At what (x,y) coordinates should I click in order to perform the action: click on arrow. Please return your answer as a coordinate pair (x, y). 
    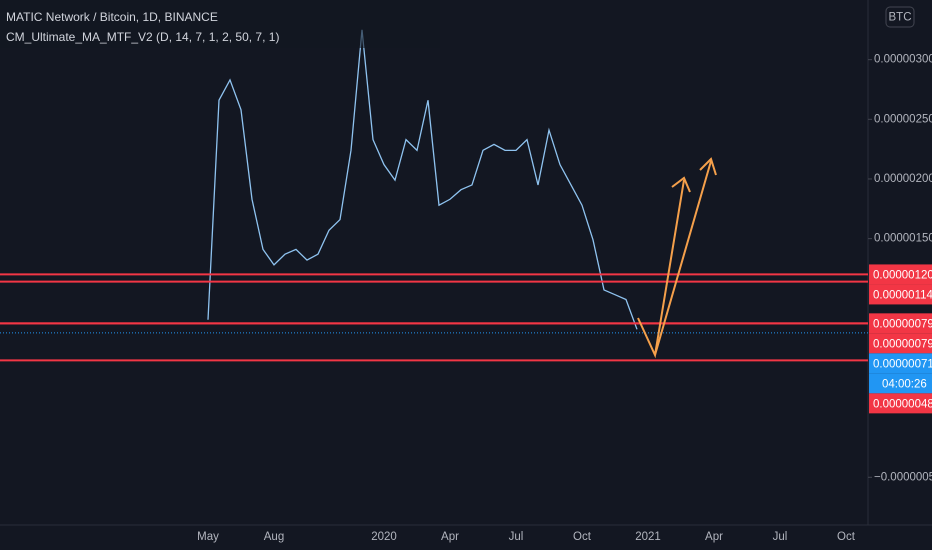
    Looking at the image, I should click on (683, 258).